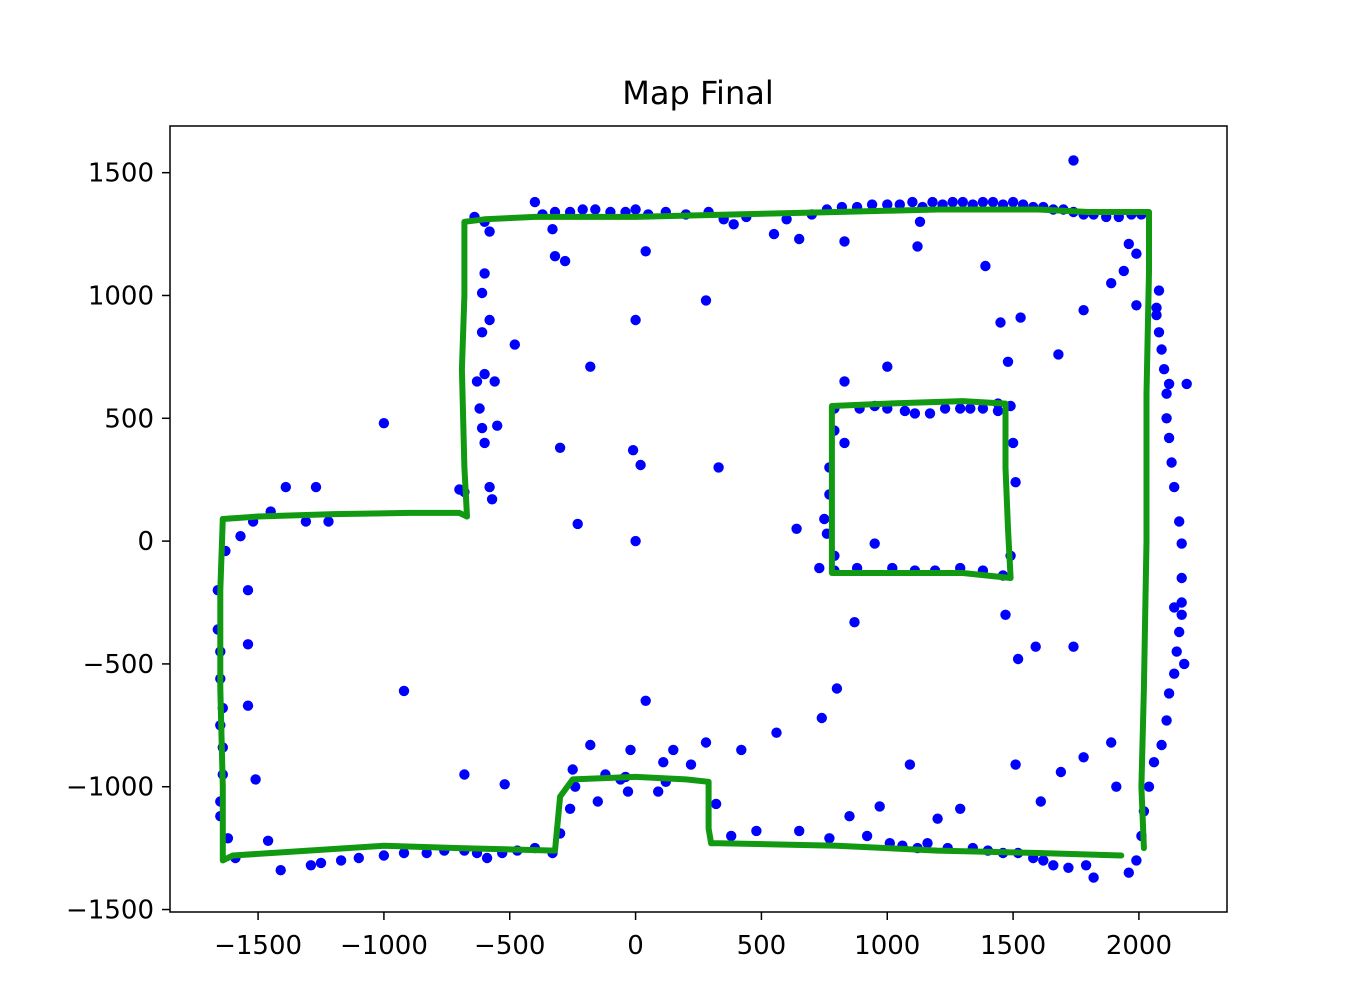 Image resolution: width=1357 pixels, height=1000 pixels. Describe the element at coordinates (258, 946) in the screenshot. I see `x-tick-label: −1500` at that location.